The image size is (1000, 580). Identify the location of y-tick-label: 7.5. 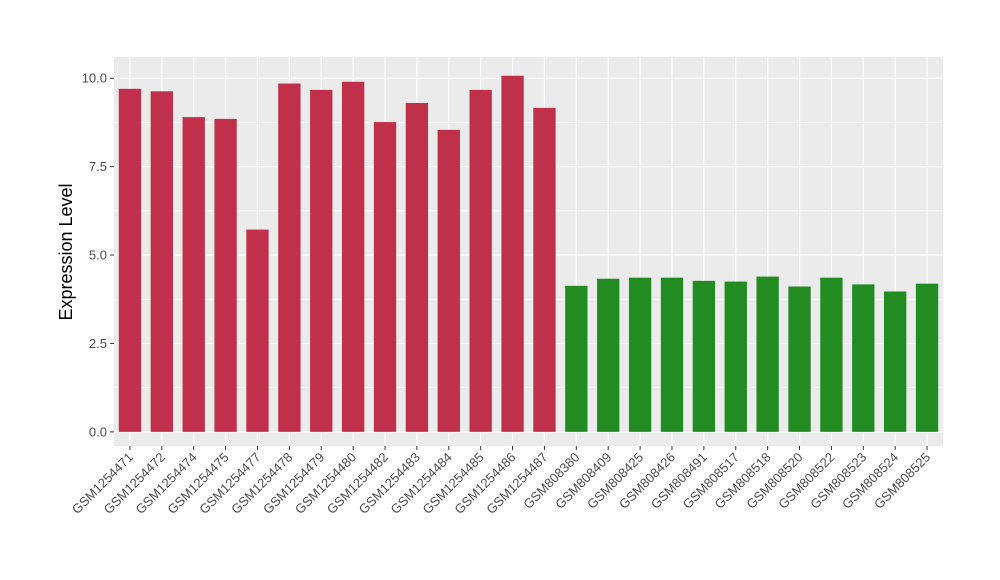
(98, 166).